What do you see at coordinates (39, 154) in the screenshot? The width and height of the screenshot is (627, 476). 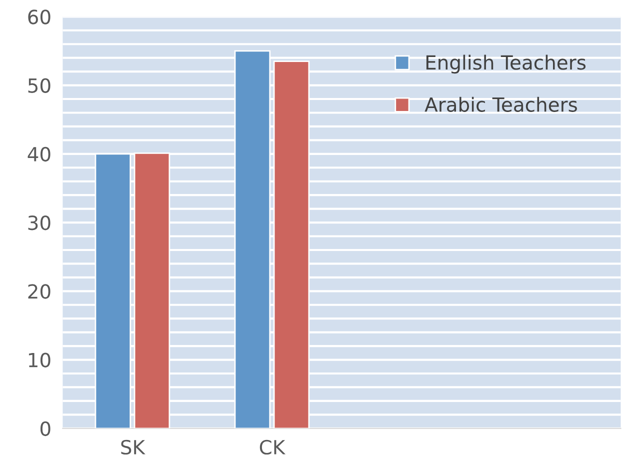 I see `y-tick-label: 40` at bounding box center [39, 154].